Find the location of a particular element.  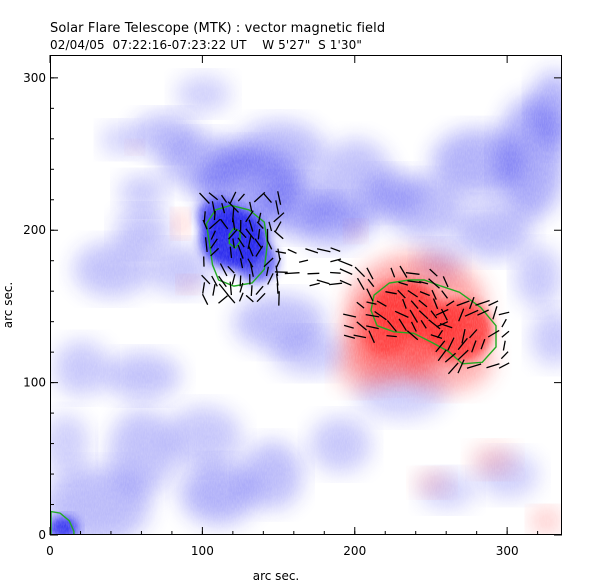

field-contour is located at coordinates (63, 522).